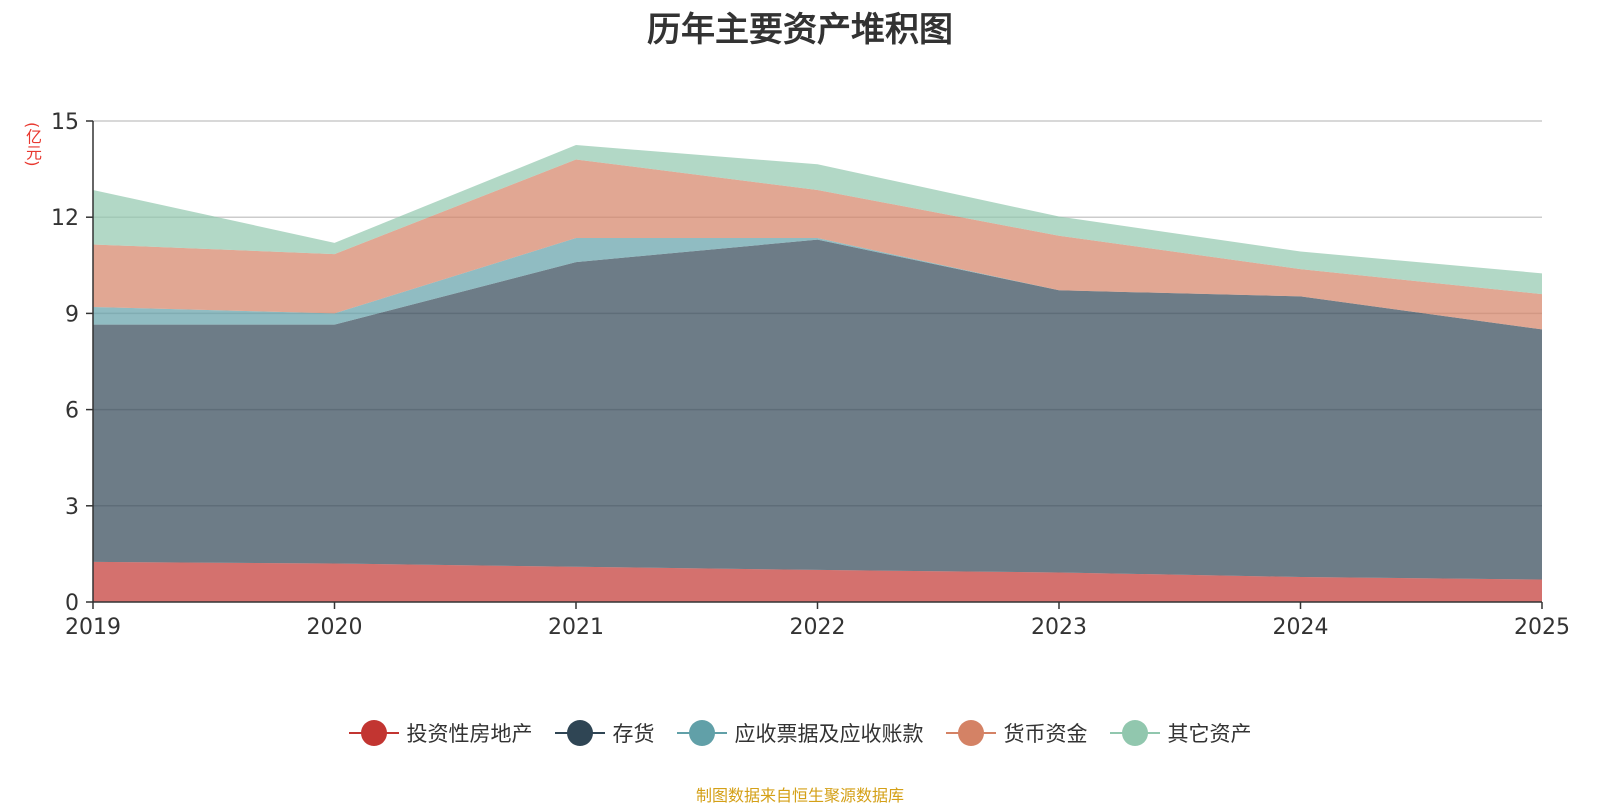 This screenshot has height=806, width=1600. Describe the element at coordinates (1542, 627) in the screenshot. I see `x-tick-label-6: 2025` at that location.